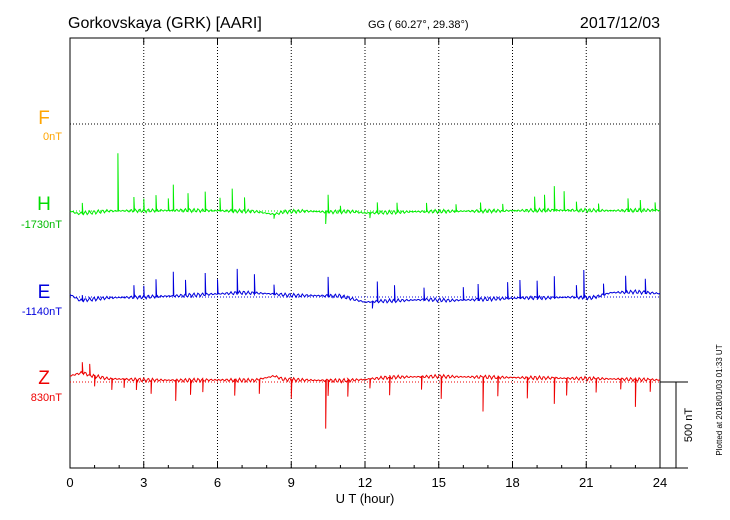 The image size is (730, 520). Describe the element at coordinates (41, 225) in the screenshot. I see `baseline-label-h: -1730nT` at that location.